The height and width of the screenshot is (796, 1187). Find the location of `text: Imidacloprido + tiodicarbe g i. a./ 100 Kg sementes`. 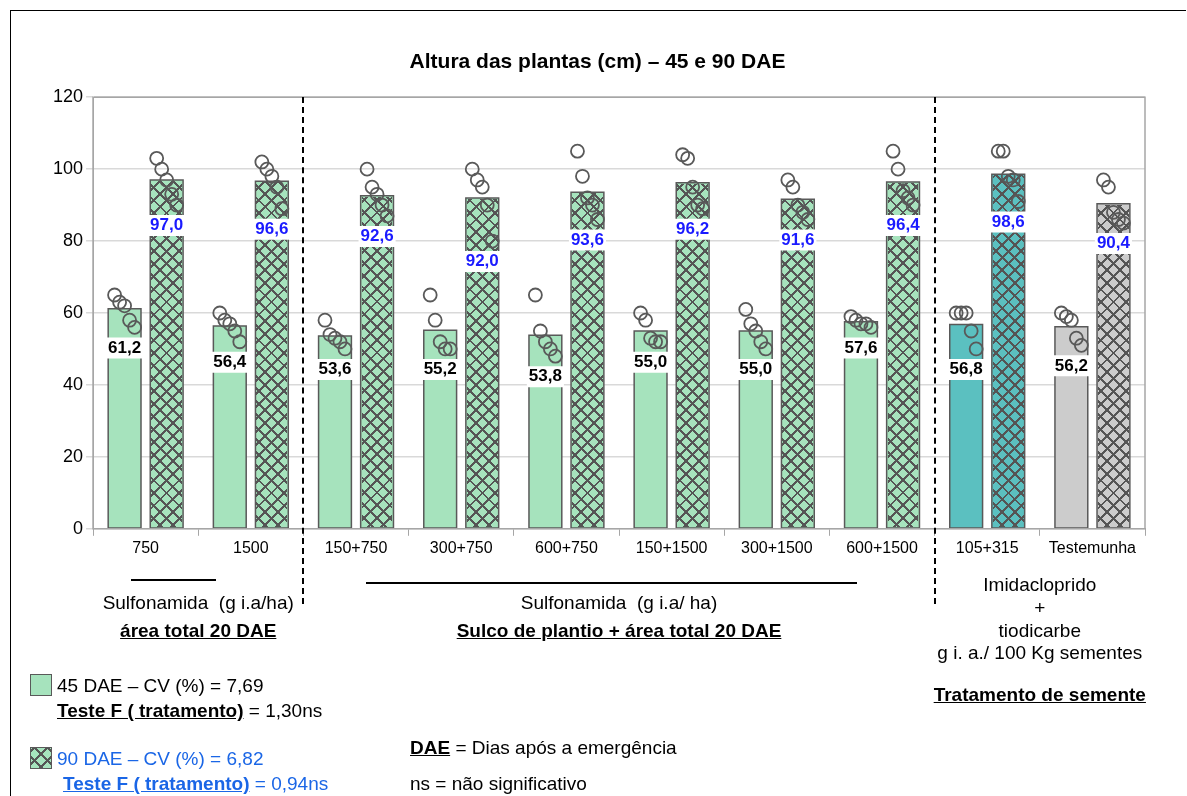

text: Imidacloprido + tiodicarbe g i. a./ 100 Kg sementes is located at coordinates (1040, 620).